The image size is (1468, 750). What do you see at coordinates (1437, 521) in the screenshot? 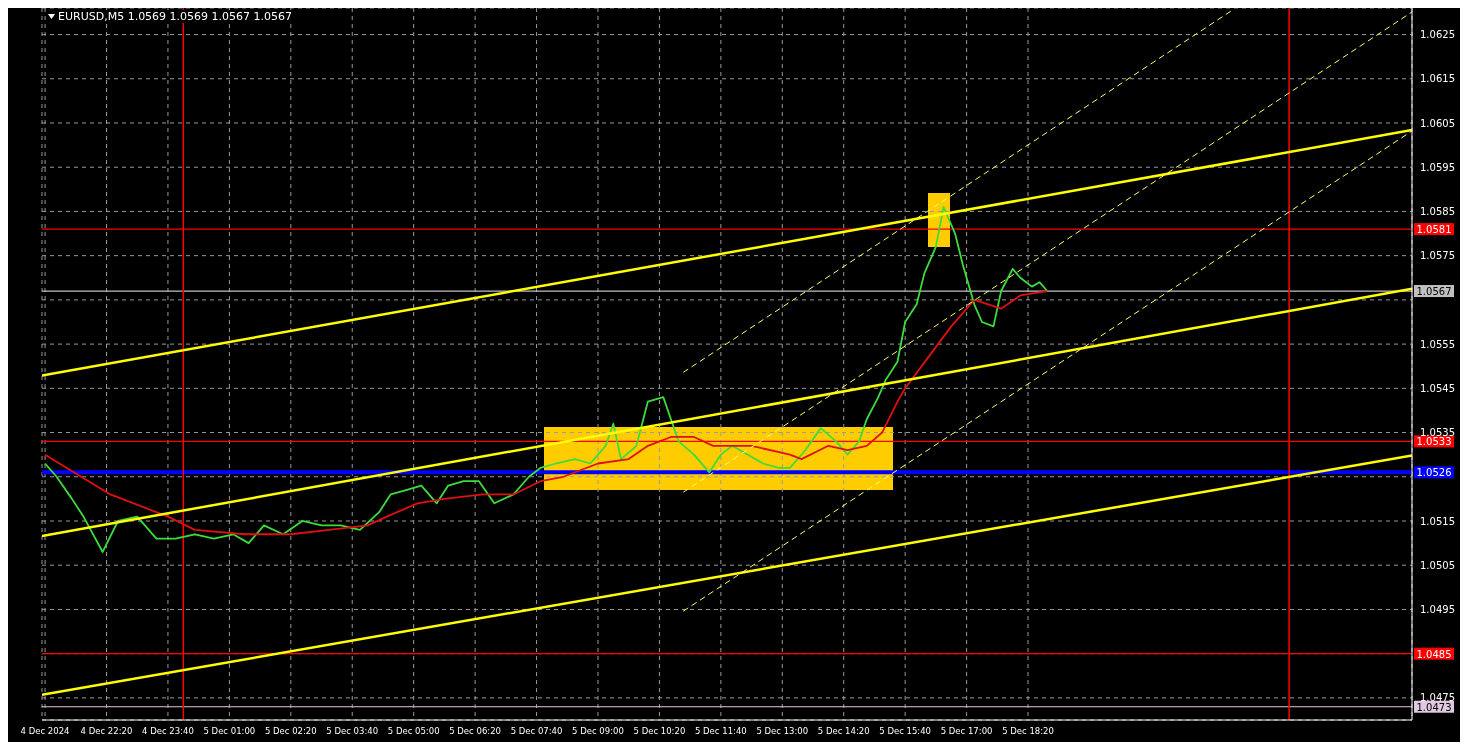
I see `y-tick-label: 1.0515` at bounding box center [1437, 521].